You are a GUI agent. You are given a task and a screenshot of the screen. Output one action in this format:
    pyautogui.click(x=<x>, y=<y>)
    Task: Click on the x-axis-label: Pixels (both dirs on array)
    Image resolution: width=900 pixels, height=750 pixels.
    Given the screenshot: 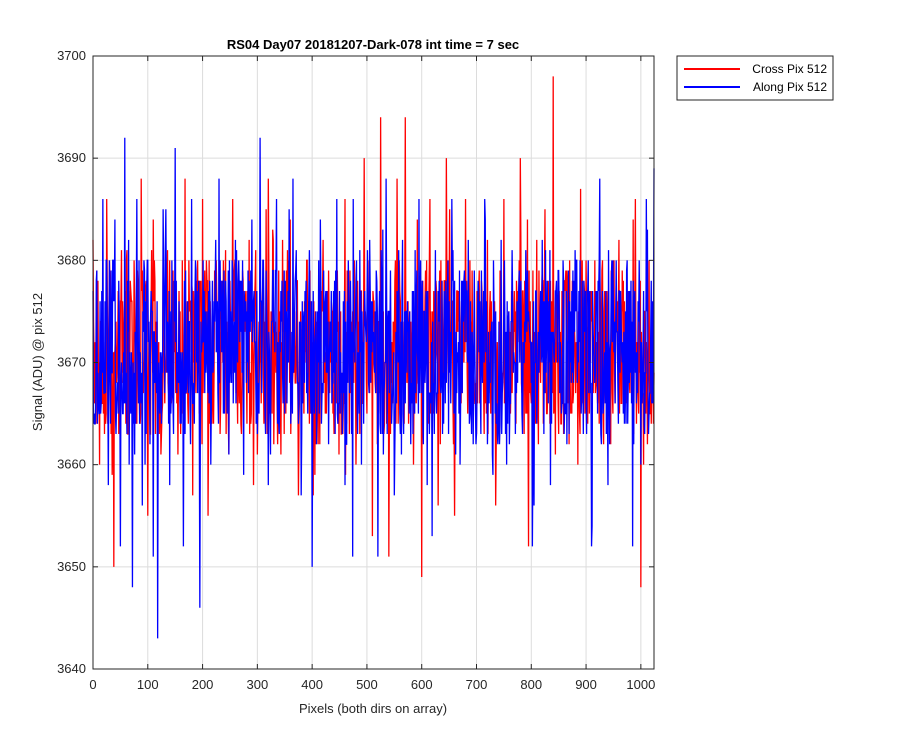 What is the action you would take?
    pyautogui.click(x=373, y=708)
    